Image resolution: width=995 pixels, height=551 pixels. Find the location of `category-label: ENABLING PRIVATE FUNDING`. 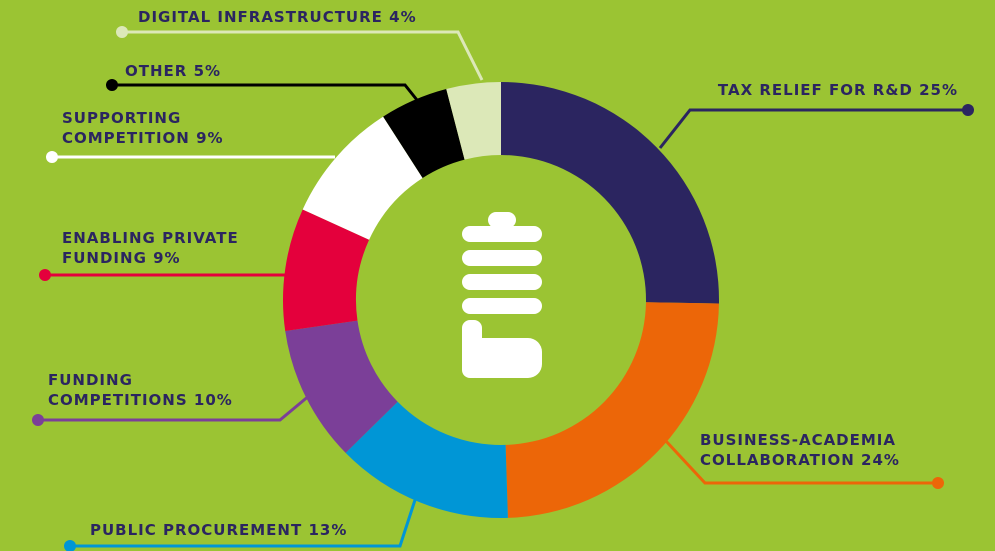

category-label: ENABLING PRIVATE FUNDING is located at coordinates (150, 248).